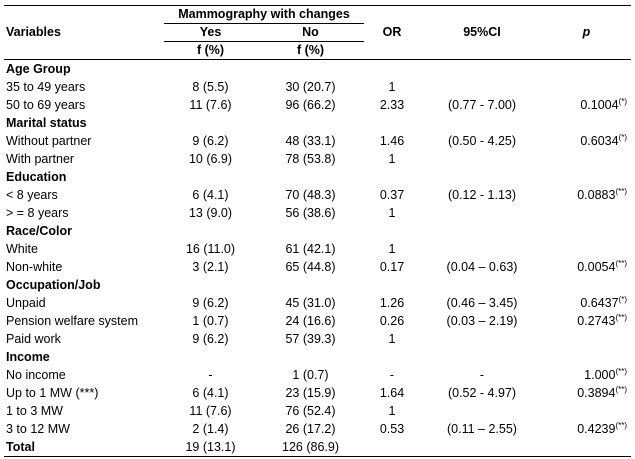  I want to click on header-no: No, so click(310, 32).